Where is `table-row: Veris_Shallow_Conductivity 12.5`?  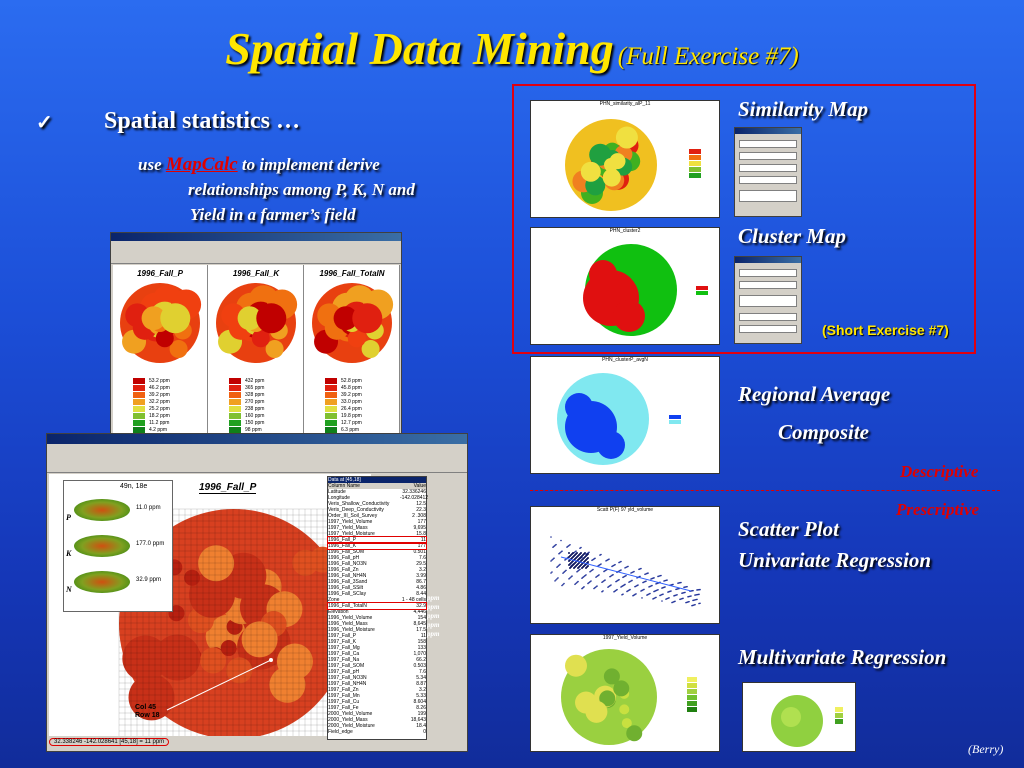
table-row: Veris_Shallow_Conductivity 12.5 is located at coordinates (377, 504).